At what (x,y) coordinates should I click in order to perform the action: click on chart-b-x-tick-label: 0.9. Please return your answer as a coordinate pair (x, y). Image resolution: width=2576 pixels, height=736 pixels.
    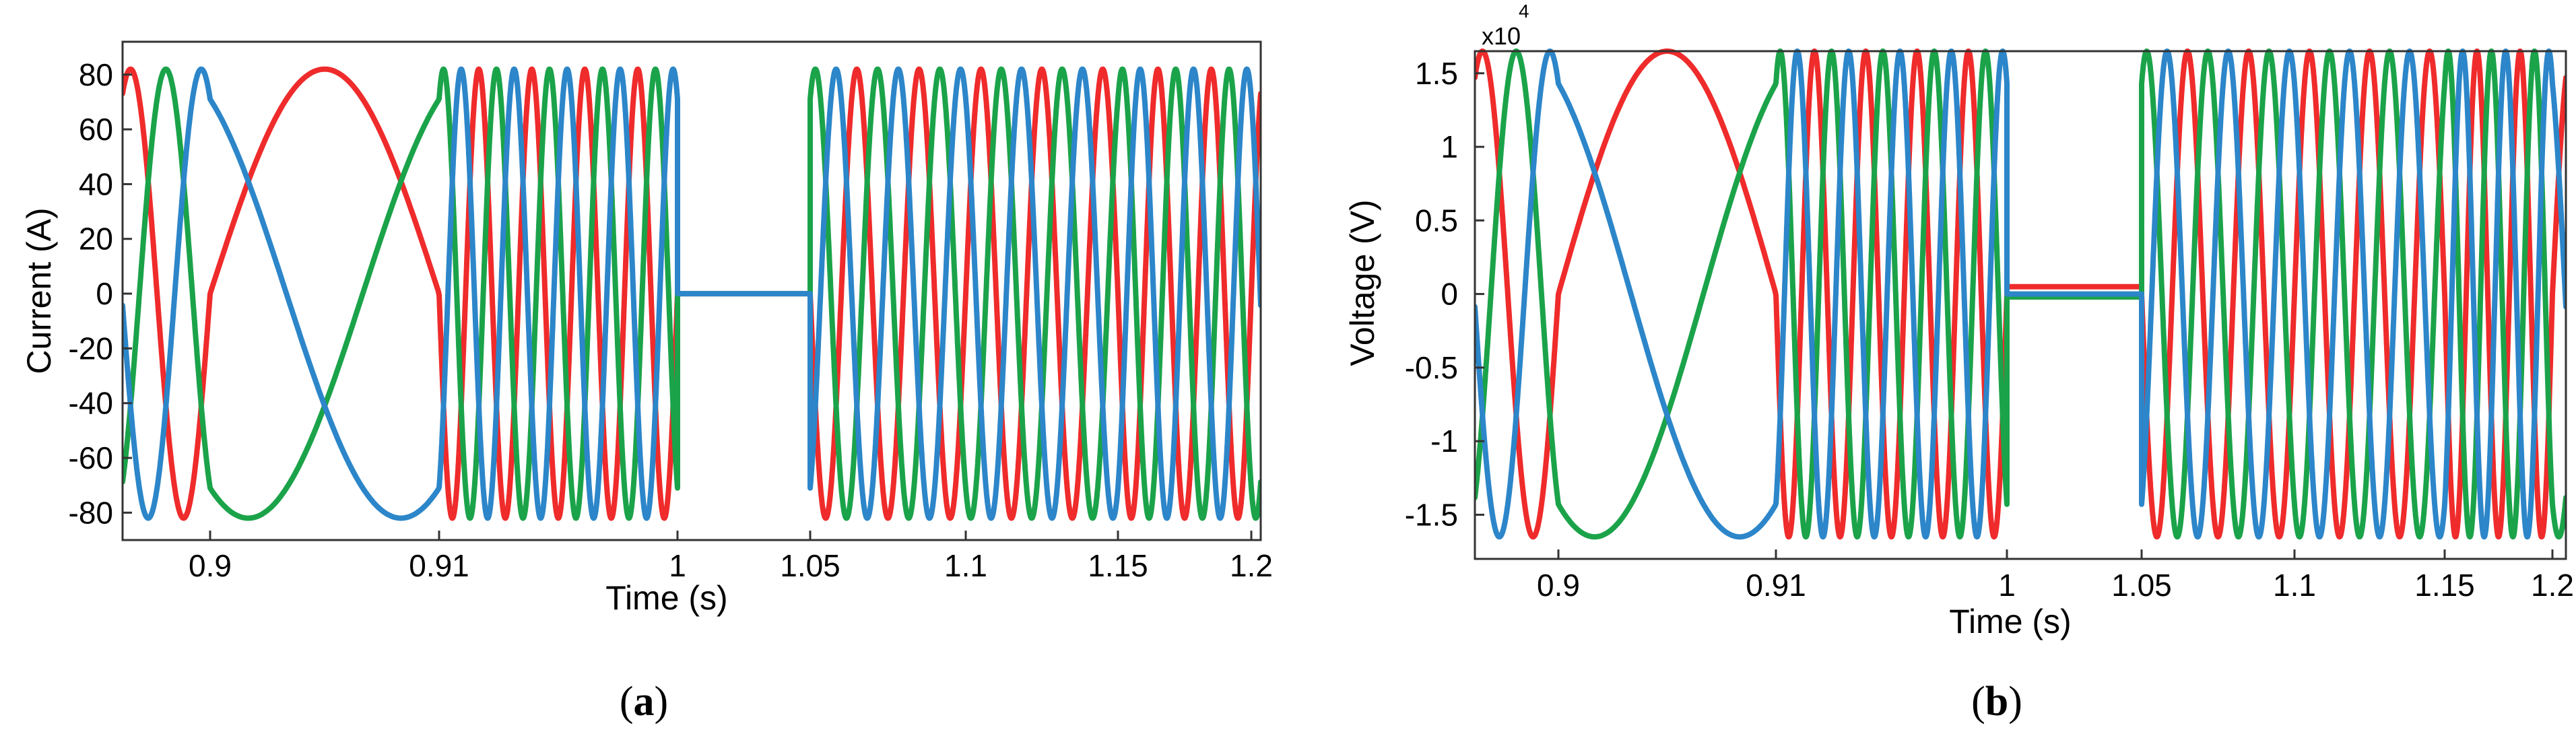
    Looking at the image, I should click on (1558, 585).